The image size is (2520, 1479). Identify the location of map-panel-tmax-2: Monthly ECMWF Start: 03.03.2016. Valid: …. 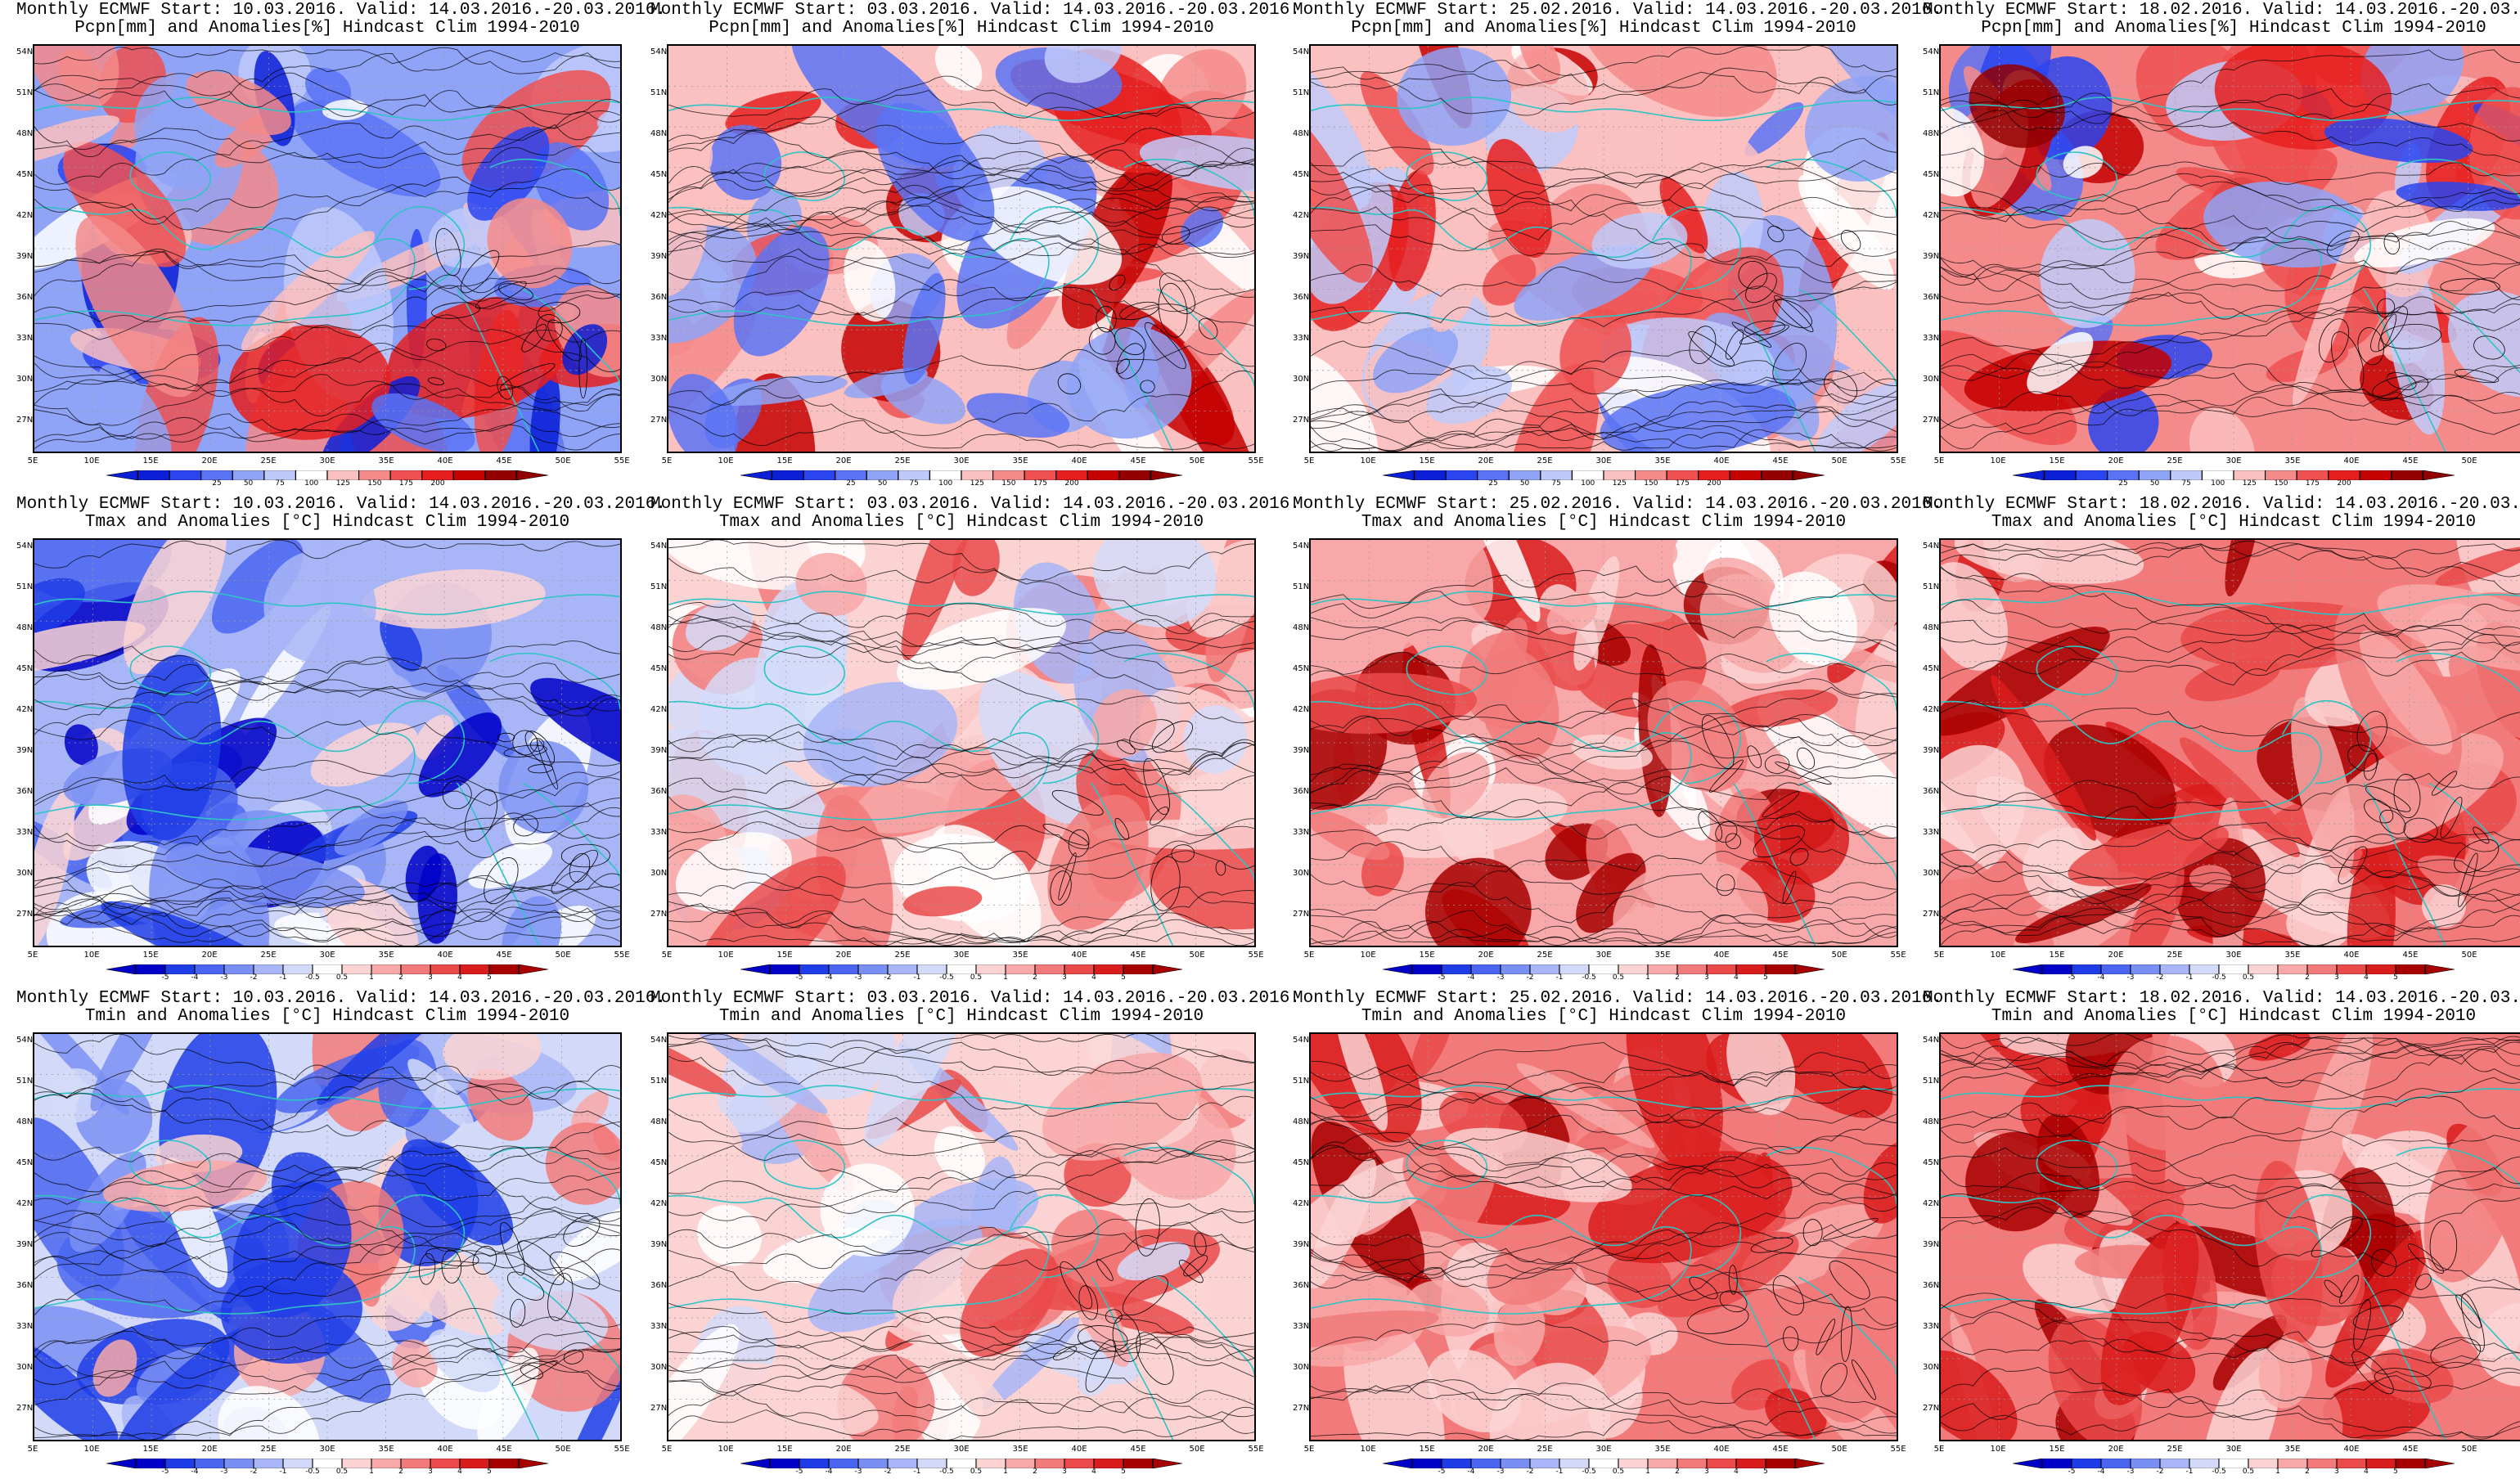
(975, 739).